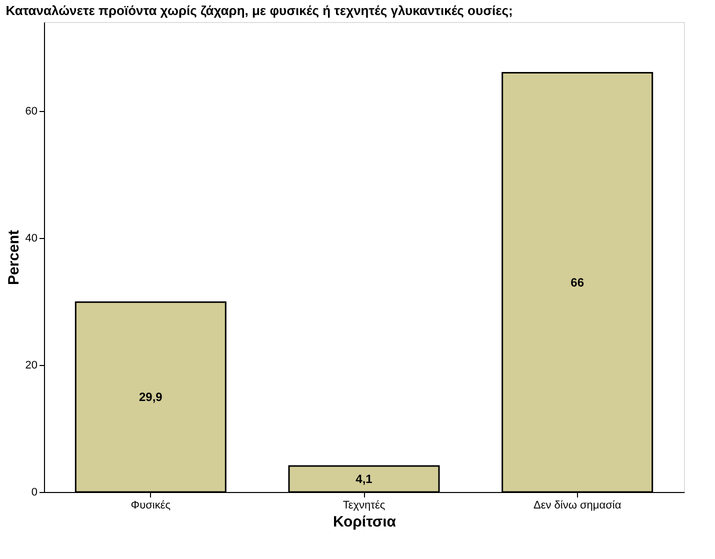  Describe the element at coordinates (31, 111) in the screenshot. I see `y-tick-label: 60` at that location.